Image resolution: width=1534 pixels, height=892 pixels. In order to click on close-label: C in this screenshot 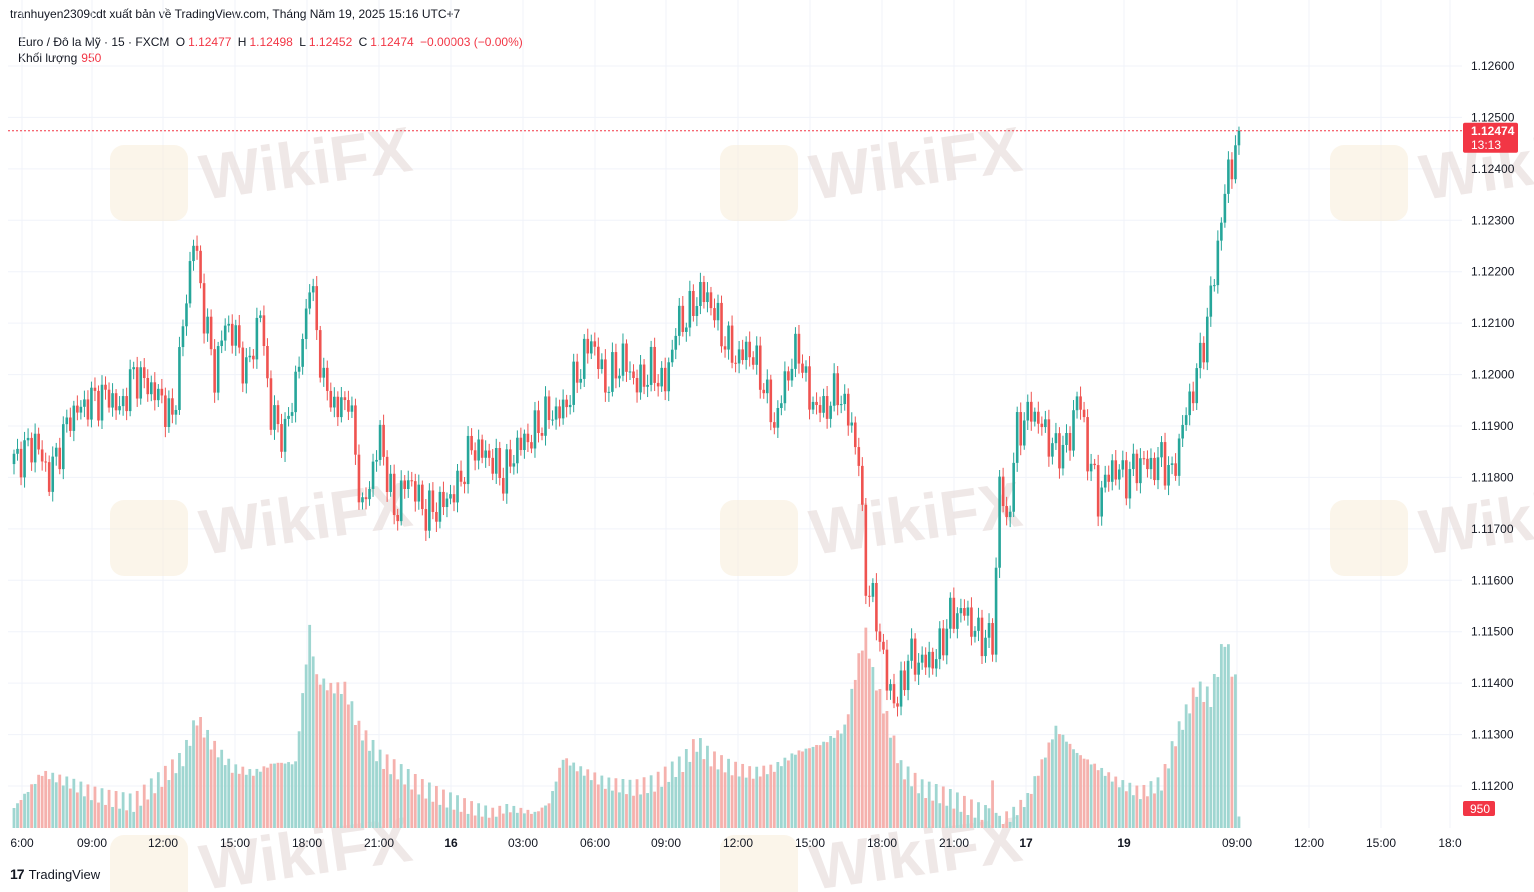, I will do `click(363, 42)`.